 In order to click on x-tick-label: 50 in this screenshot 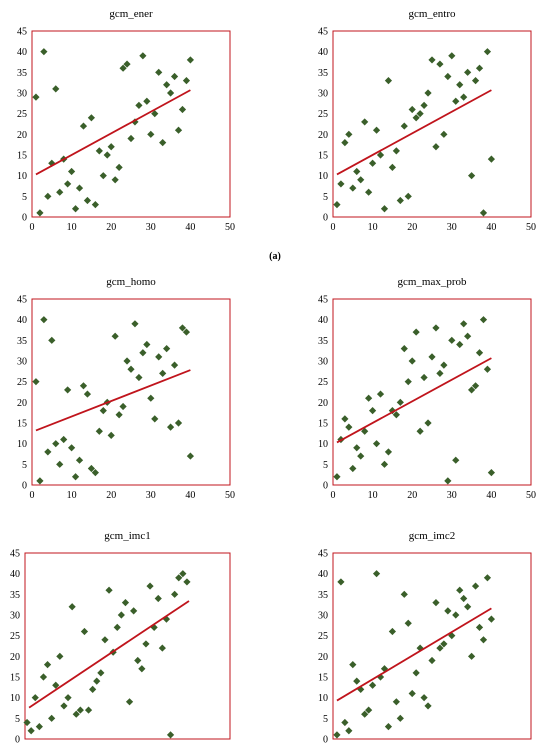, I will do `click(531, 495)`.